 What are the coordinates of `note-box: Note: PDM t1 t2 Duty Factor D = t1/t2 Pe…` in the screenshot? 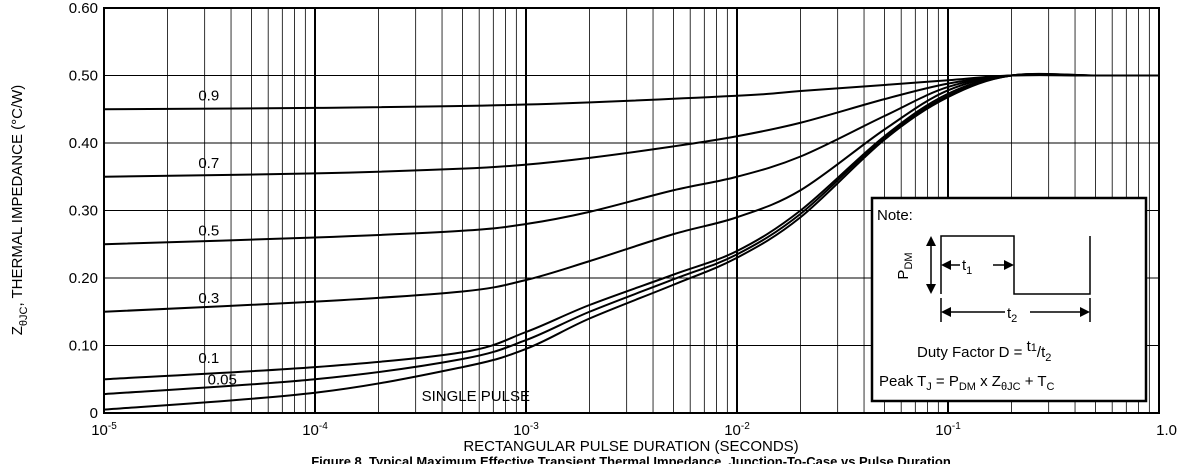 It's located at (1009, 299).